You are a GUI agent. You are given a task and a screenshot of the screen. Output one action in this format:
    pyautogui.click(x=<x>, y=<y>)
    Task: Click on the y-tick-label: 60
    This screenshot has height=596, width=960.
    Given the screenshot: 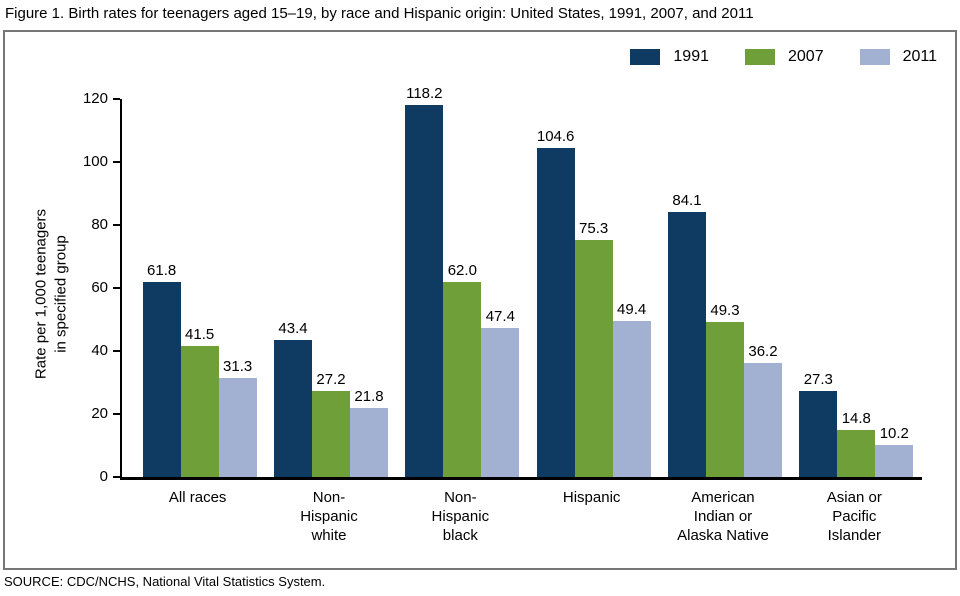 What is the action you would take?
    pyautogui.click(x=99, y=287)
    